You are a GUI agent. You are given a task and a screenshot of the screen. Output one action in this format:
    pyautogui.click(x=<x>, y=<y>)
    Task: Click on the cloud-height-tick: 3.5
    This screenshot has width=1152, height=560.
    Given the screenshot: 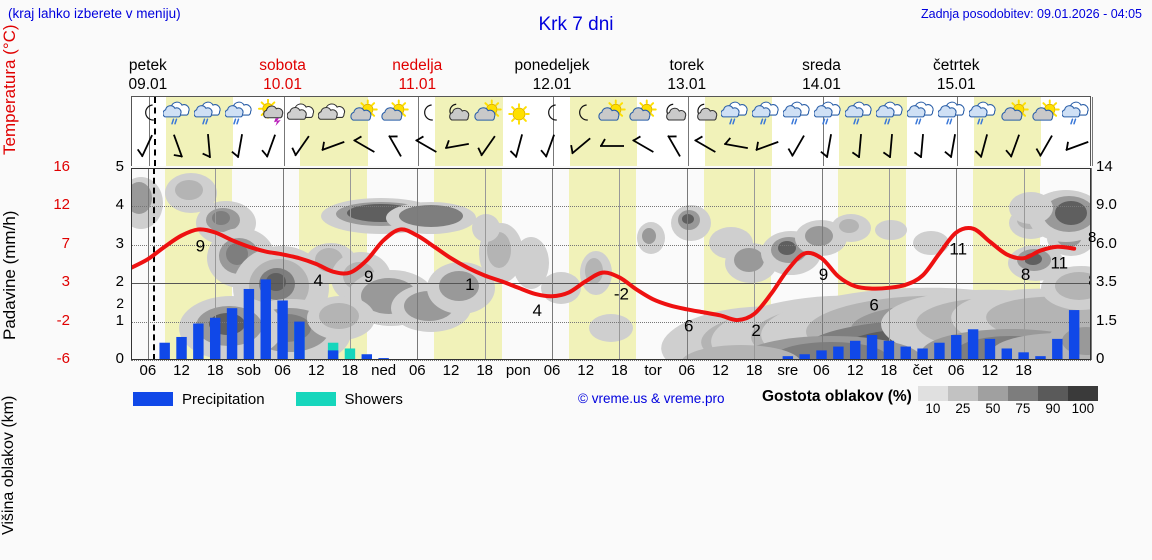 What is the action you would take?
    pyautogui.click(x=1106, y=282)
    